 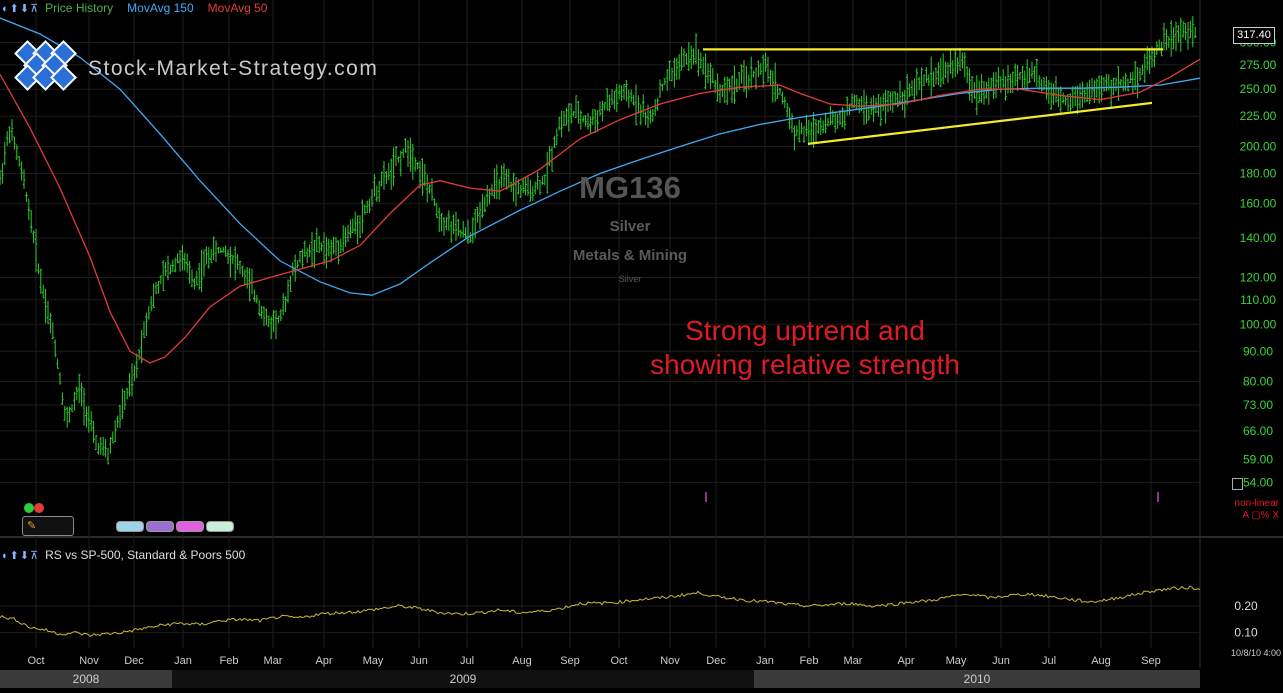 I want to click on y-tick-label: 59.00, so click(x=1258, y=460).